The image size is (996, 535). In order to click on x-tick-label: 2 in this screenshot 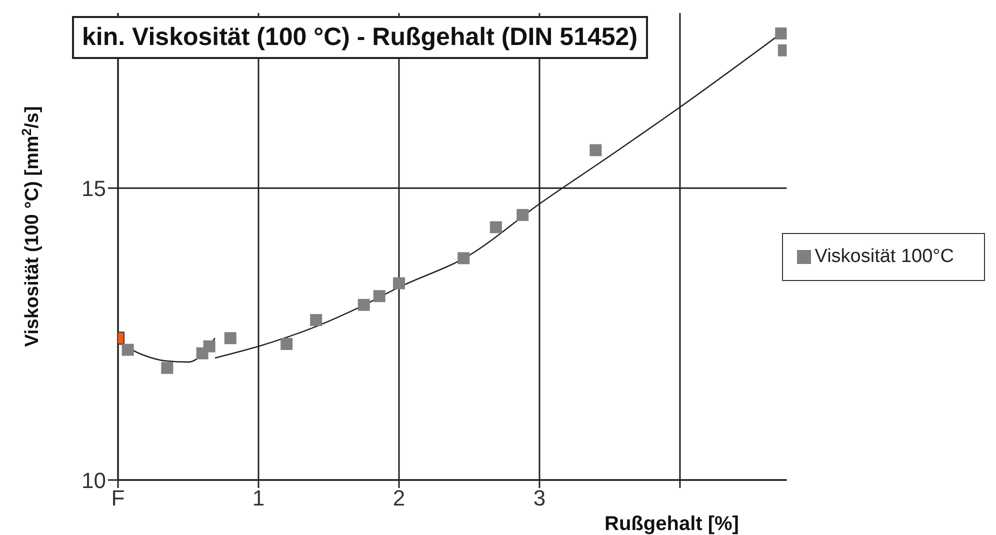, I will do `click(399, 498)`.